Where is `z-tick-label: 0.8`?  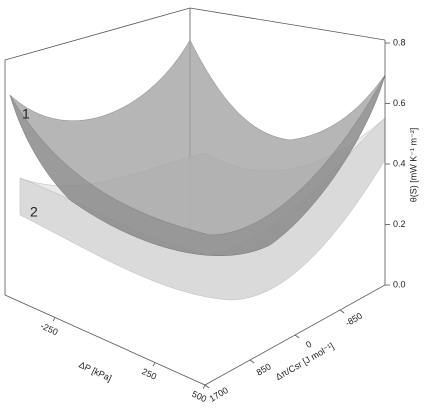
z-tick-label: 0.8 is located at coordinates (399, 42).